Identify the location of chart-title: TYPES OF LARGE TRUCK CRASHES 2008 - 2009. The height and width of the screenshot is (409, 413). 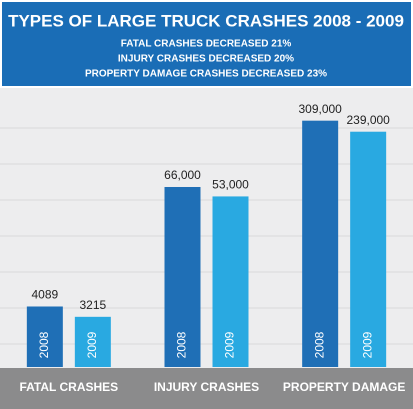
(206, 20).